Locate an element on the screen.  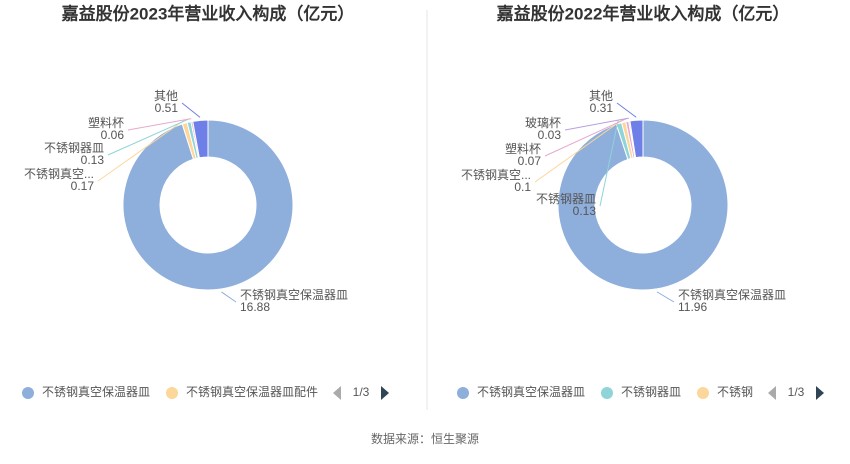
slice-value: 0.03 is located at coordinates (550, 135).